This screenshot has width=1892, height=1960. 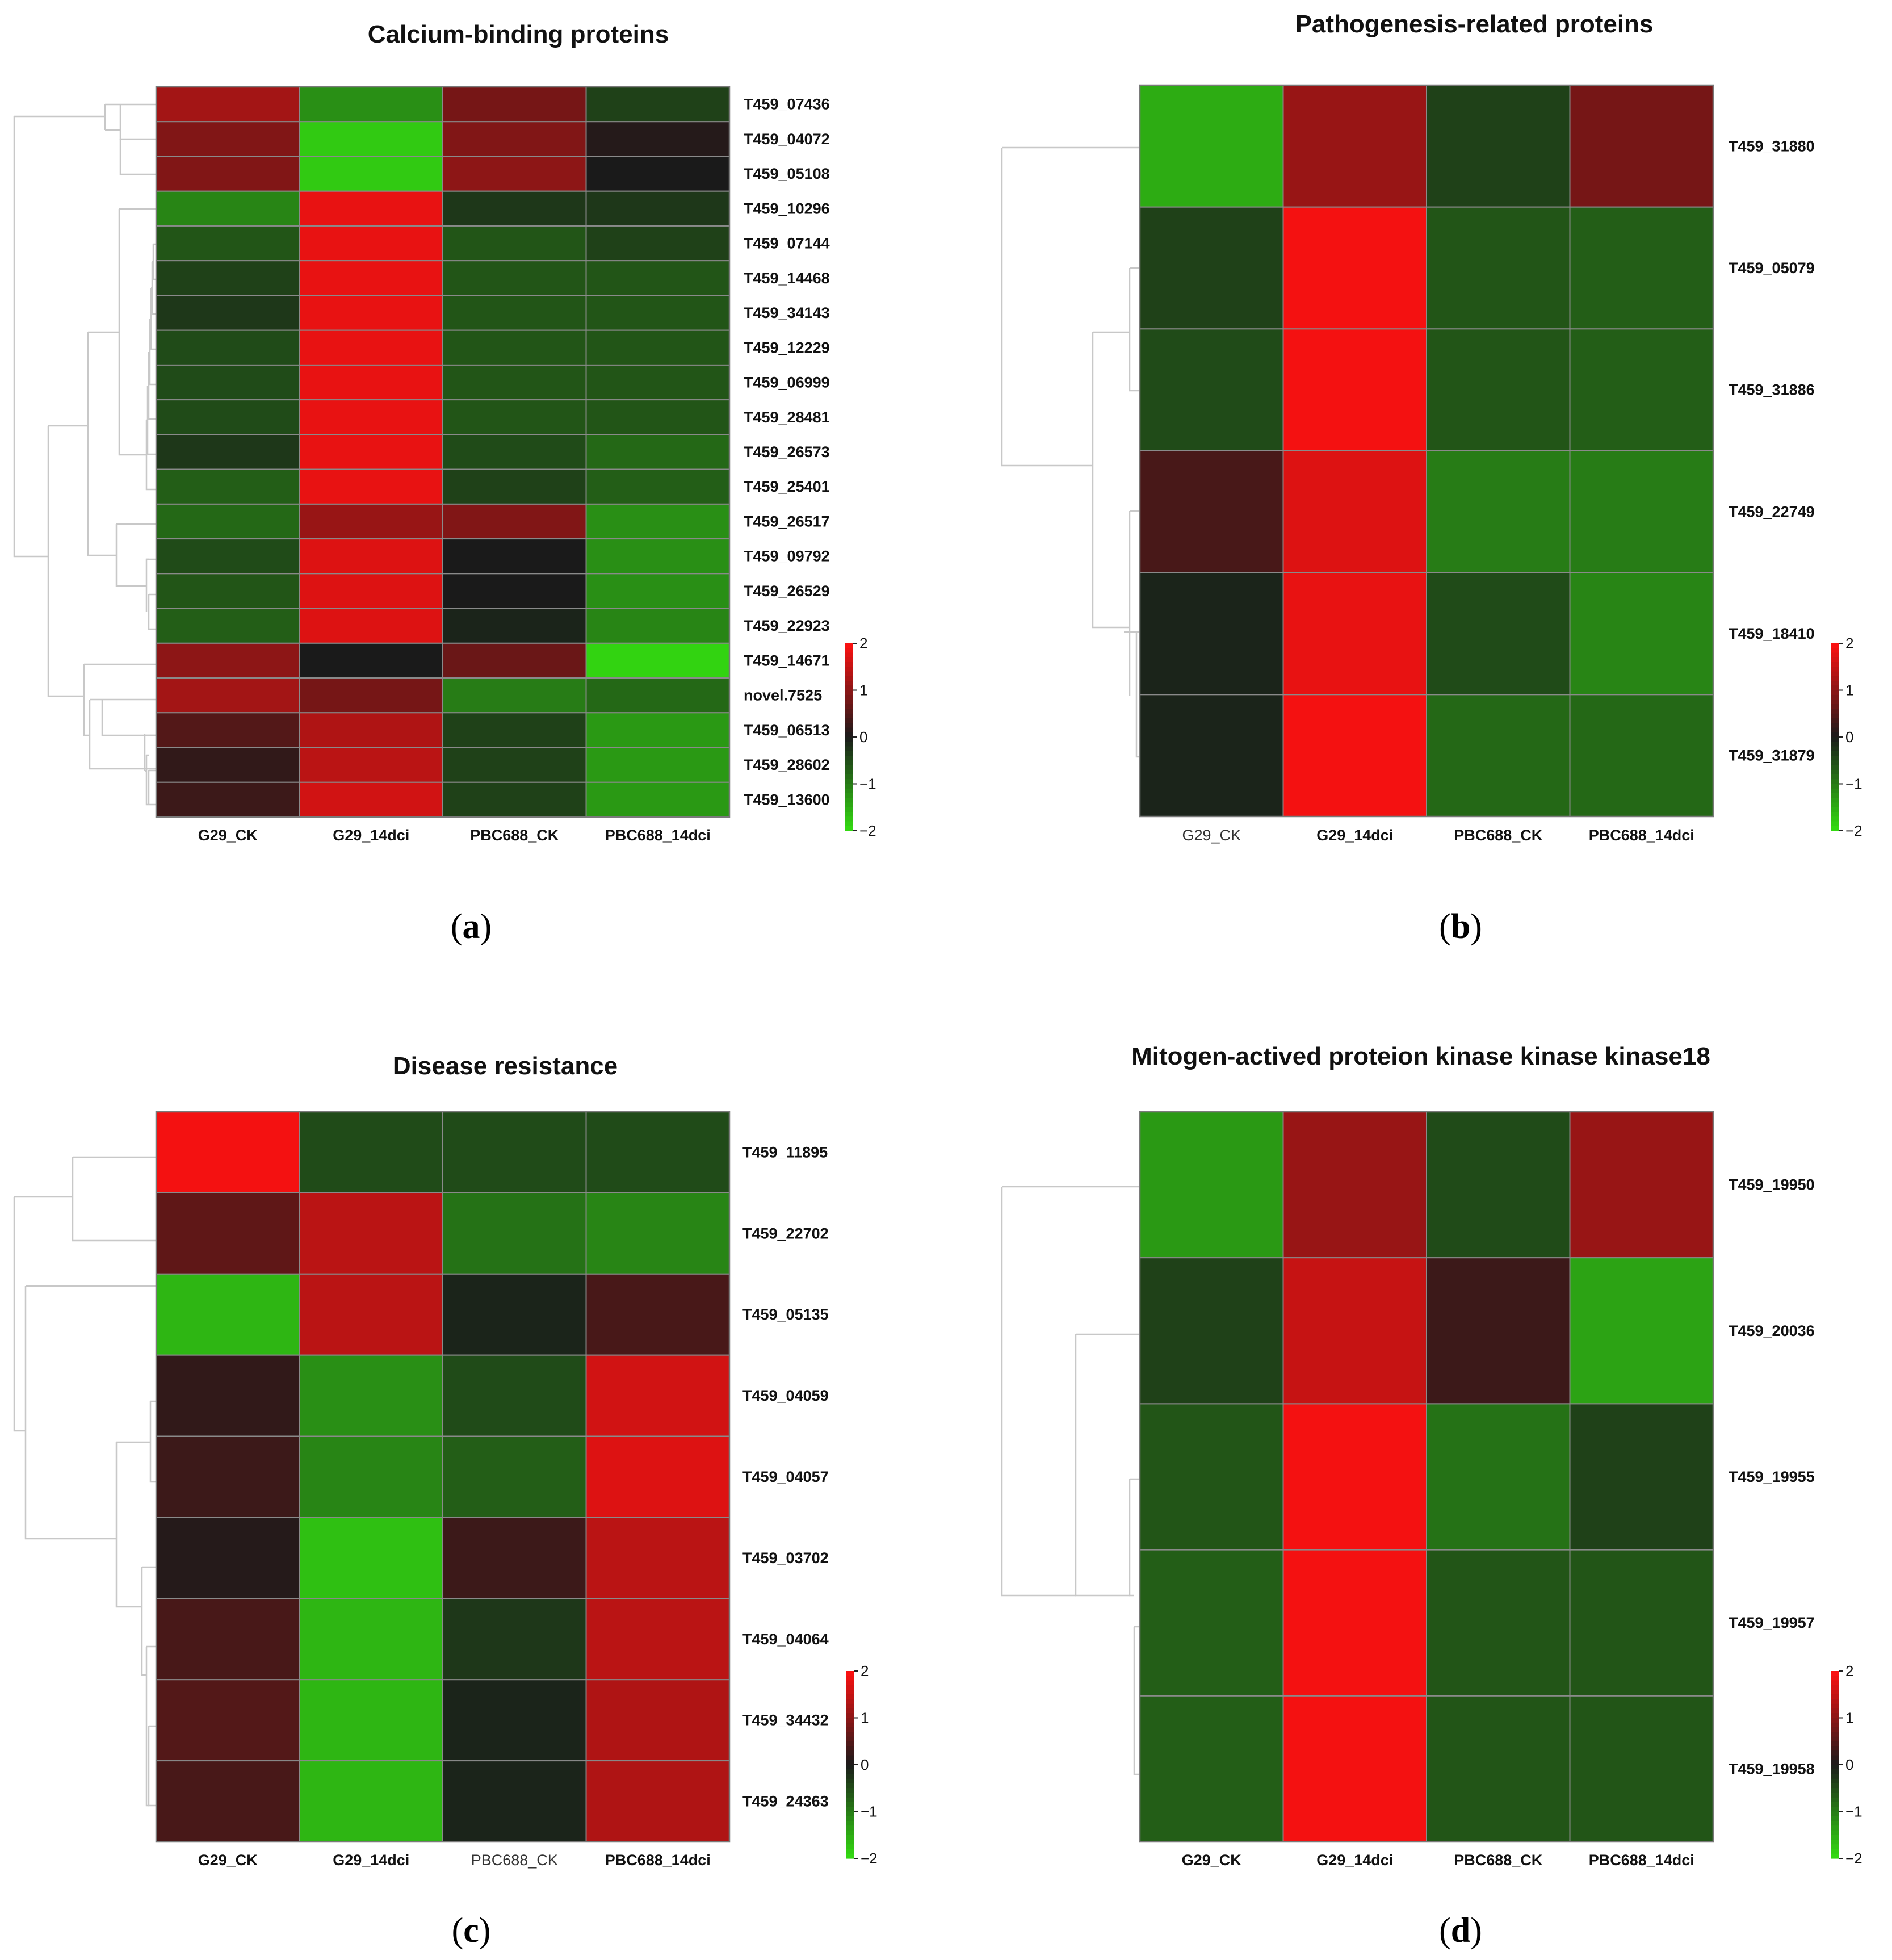 I want to click on row-label: T459_09792, so click(x=787, y=556).